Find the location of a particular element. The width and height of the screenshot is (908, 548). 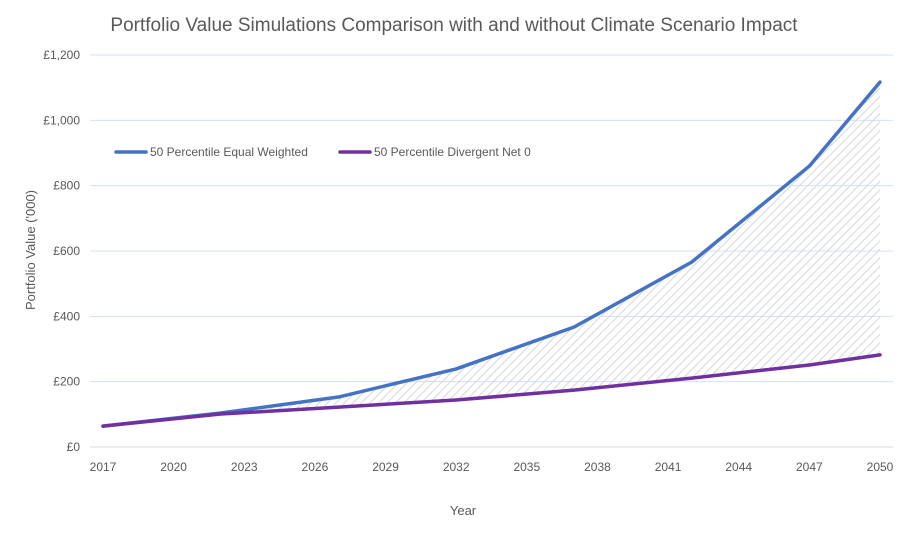

legend-label: 50 Percentile Equal Weighted is located at coordinates (229, 152).